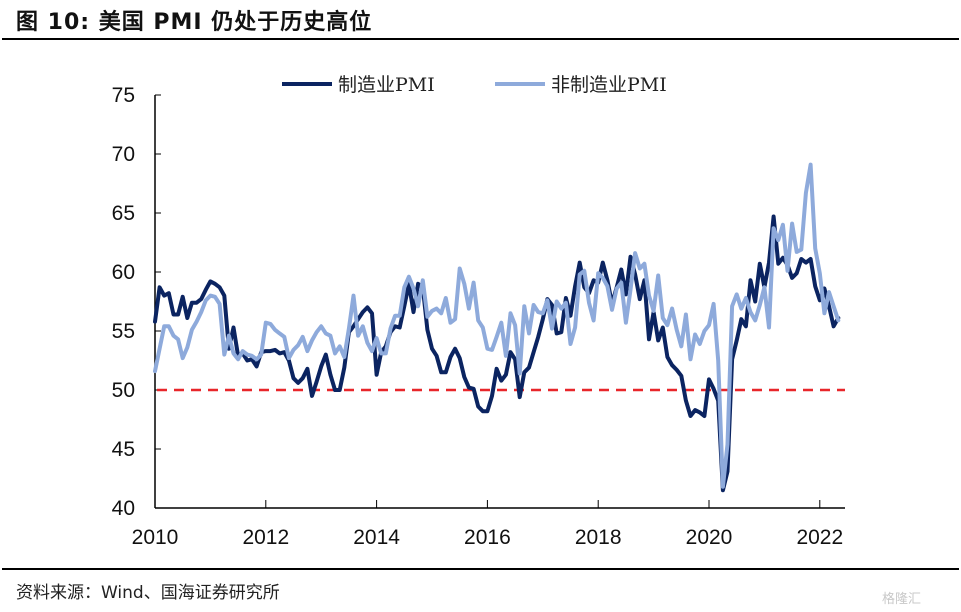 This screenshot has width=961, height=612. I want to click on y-tick-label: 65, so click(123, 213).